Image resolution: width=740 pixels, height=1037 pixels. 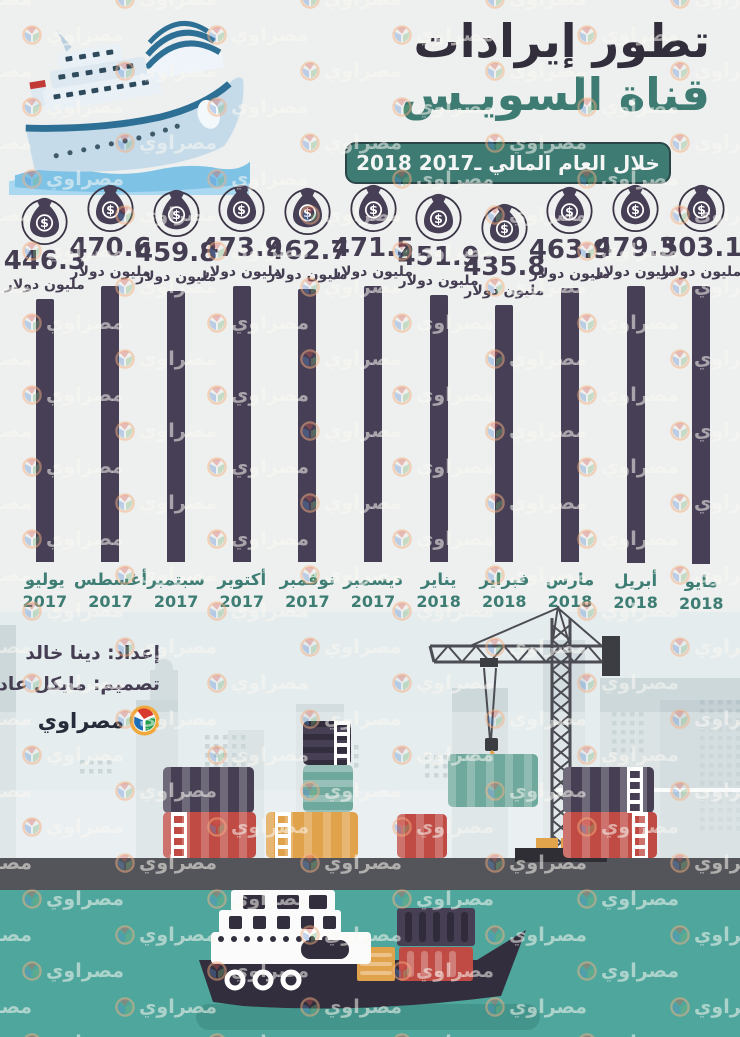 I want to click on cruise-ship-illustration, so click(x=129, y=108).